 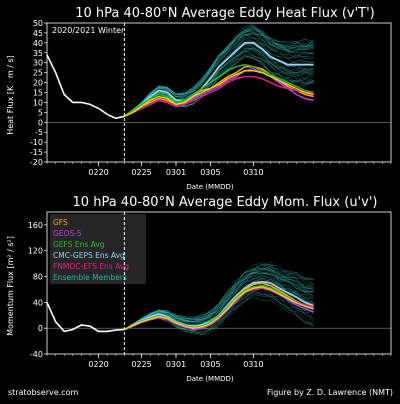 I want to click on heat-flux-ylabel: Heat Flux [K · m / s], so click(x=10, y=95).